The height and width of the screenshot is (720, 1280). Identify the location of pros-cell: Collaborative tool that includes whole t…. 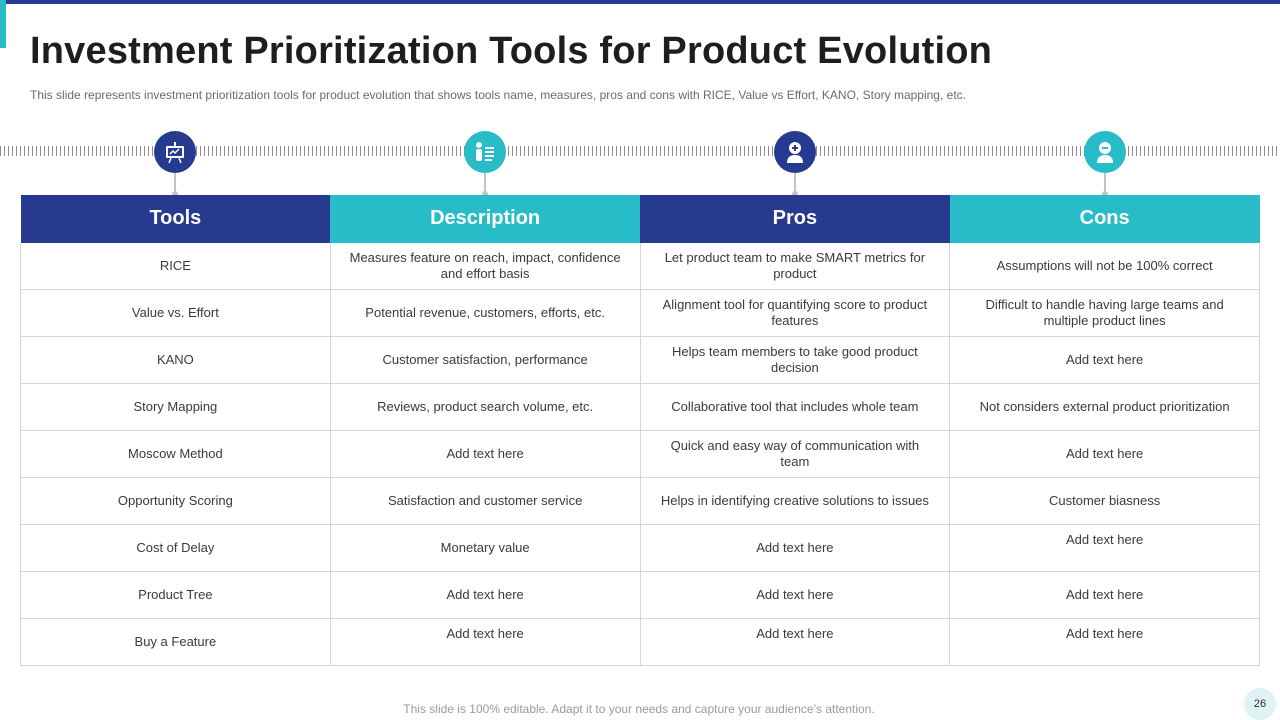
(795, 407).